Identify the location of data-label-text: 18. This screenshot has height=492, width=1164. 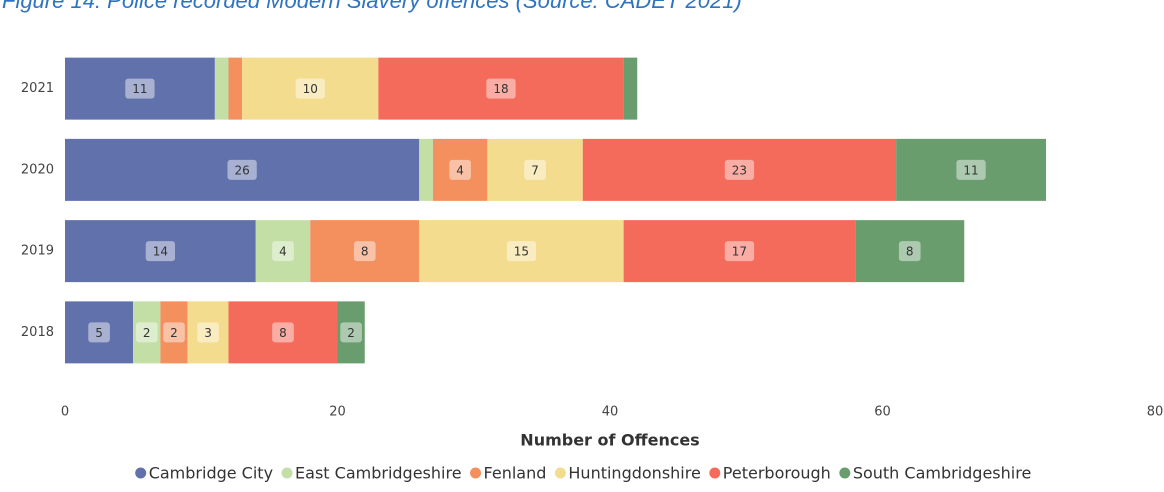
(500, 89).